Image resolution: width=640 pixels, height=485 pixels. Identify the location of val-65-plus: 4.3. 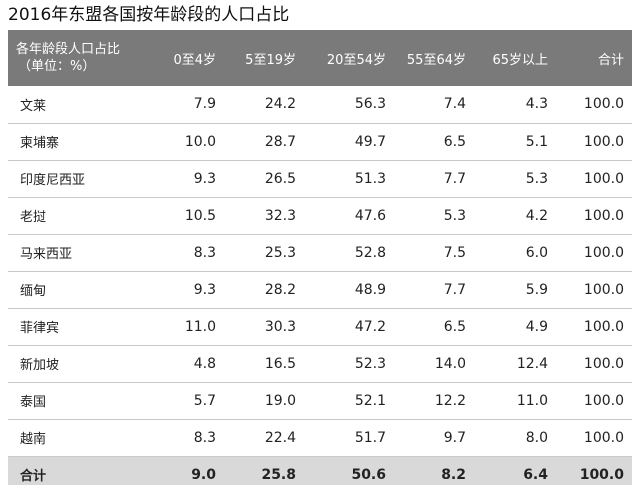
(536, 104).